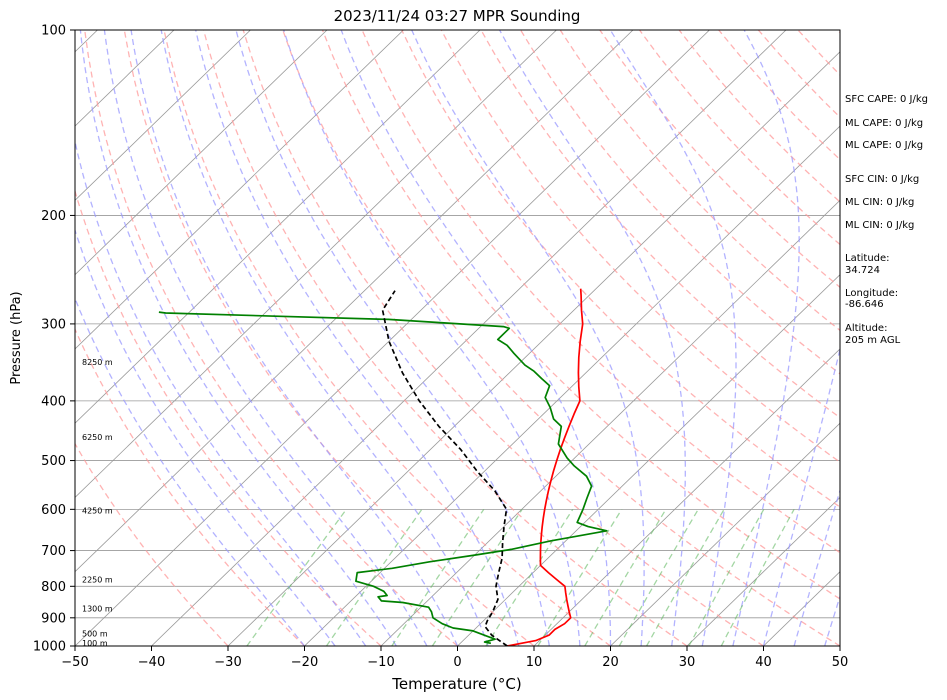 This screenshot has height=700, width=947. I want to click on height-label-6: 8250 m, so click(97, 362).